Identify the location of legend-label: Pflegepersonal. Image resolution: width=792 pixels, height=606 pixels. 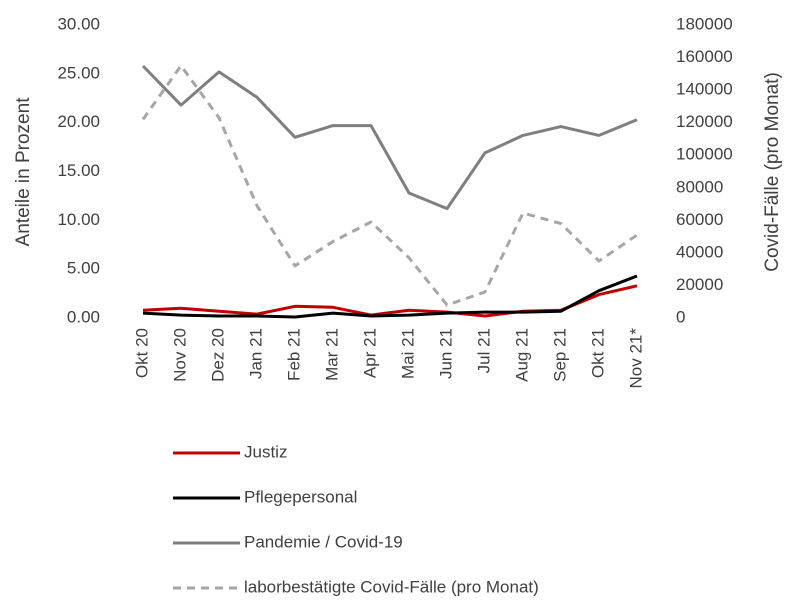
(300, 496).